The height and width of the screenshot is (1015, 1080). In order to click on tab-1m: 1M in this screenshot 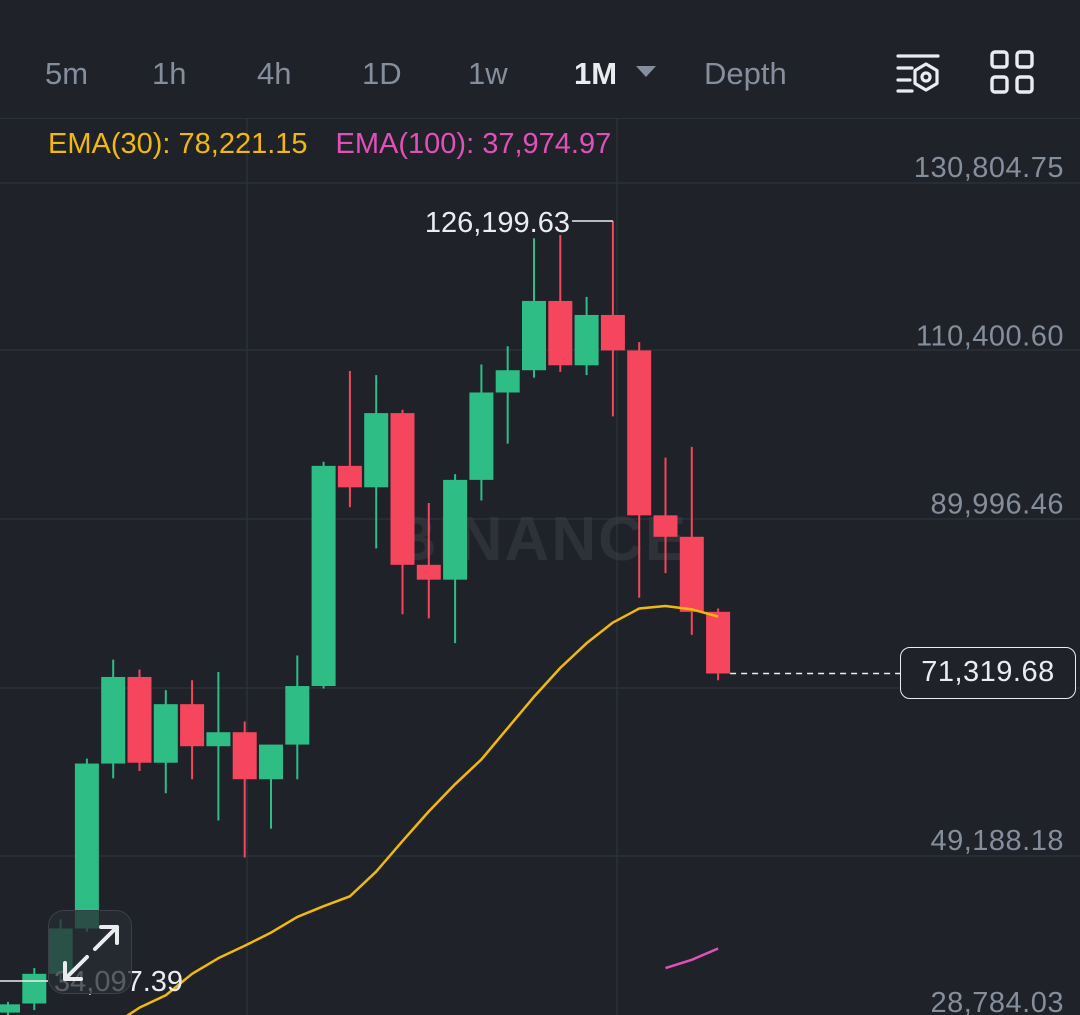, I will do `click(596, 73)`.